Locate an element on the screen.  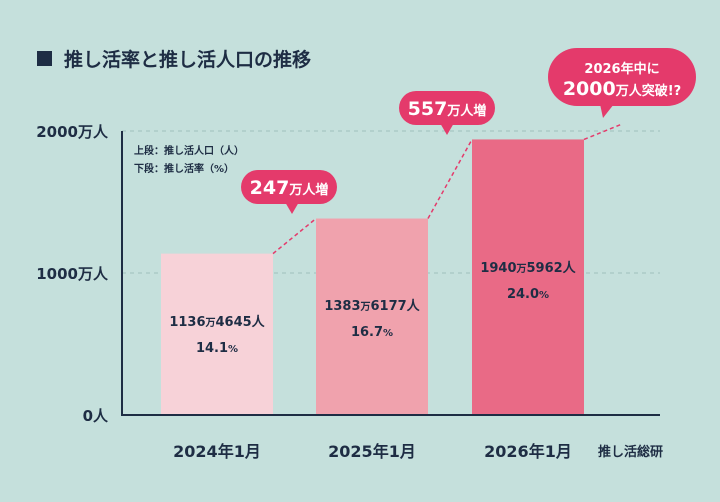
bar-rate-label-2: 24.0% is located at coordinates (528, 294).